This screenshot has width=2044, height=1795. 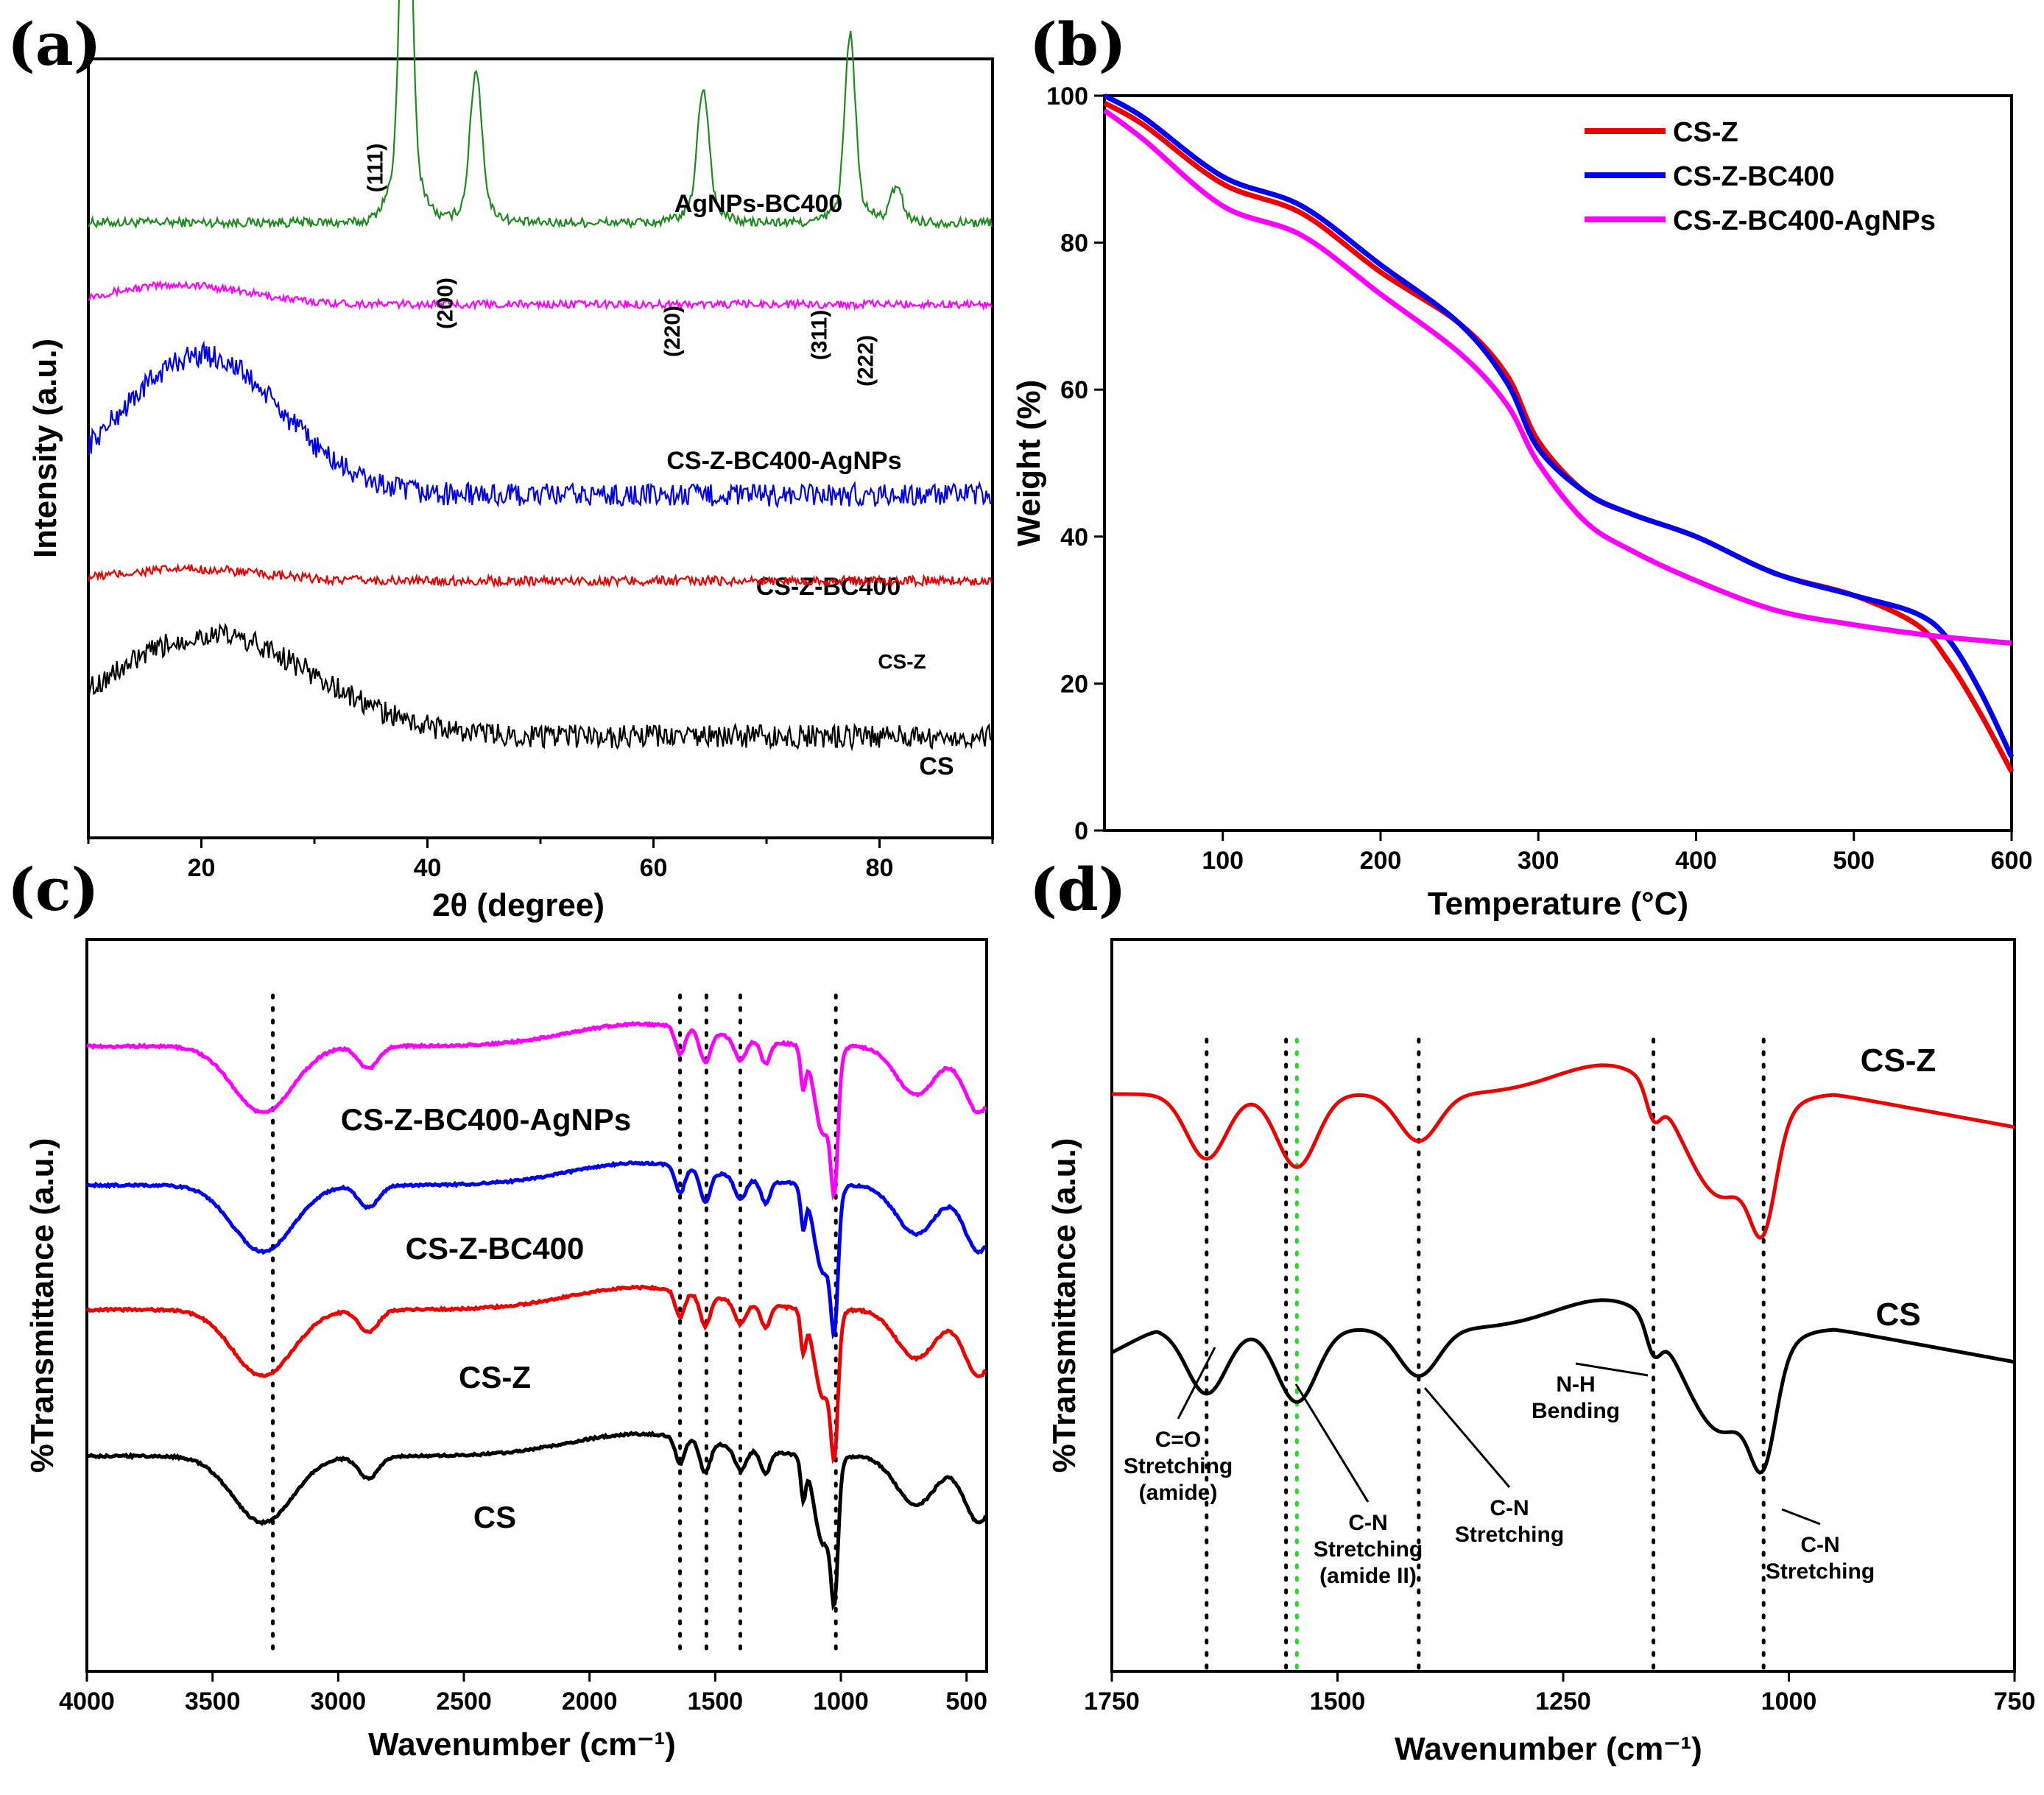 What do you see at coordinates (1074, 684) in the screenshot?
I see `y-tick-label: 20` at bounding box center [1074, 684].